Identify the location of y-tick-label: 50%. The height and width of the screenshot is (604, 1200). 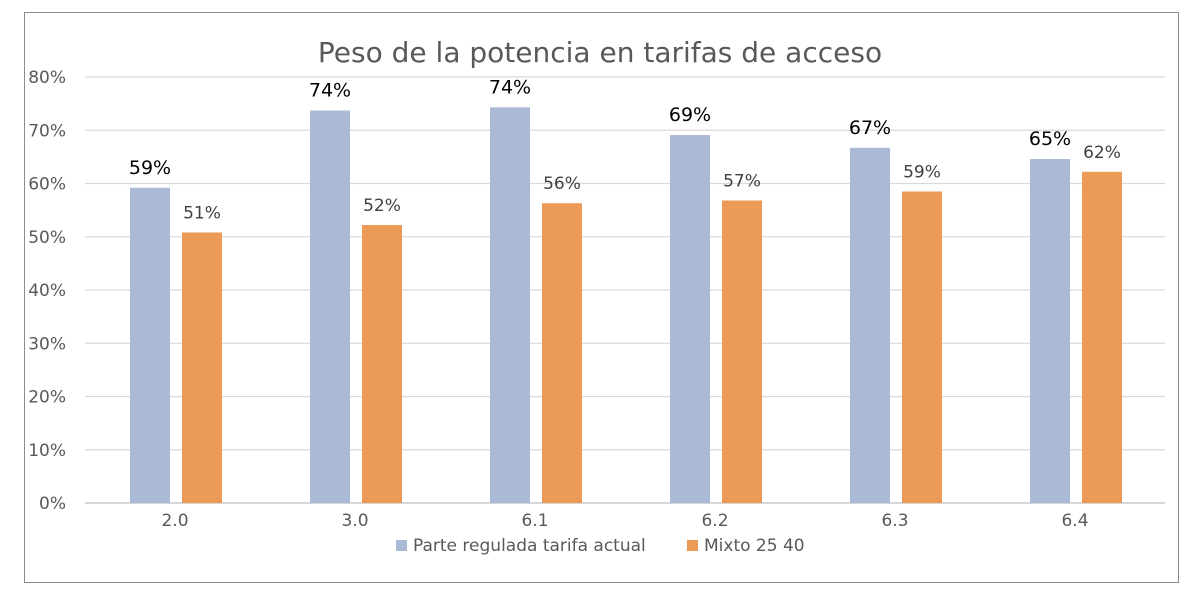
(47, 238).